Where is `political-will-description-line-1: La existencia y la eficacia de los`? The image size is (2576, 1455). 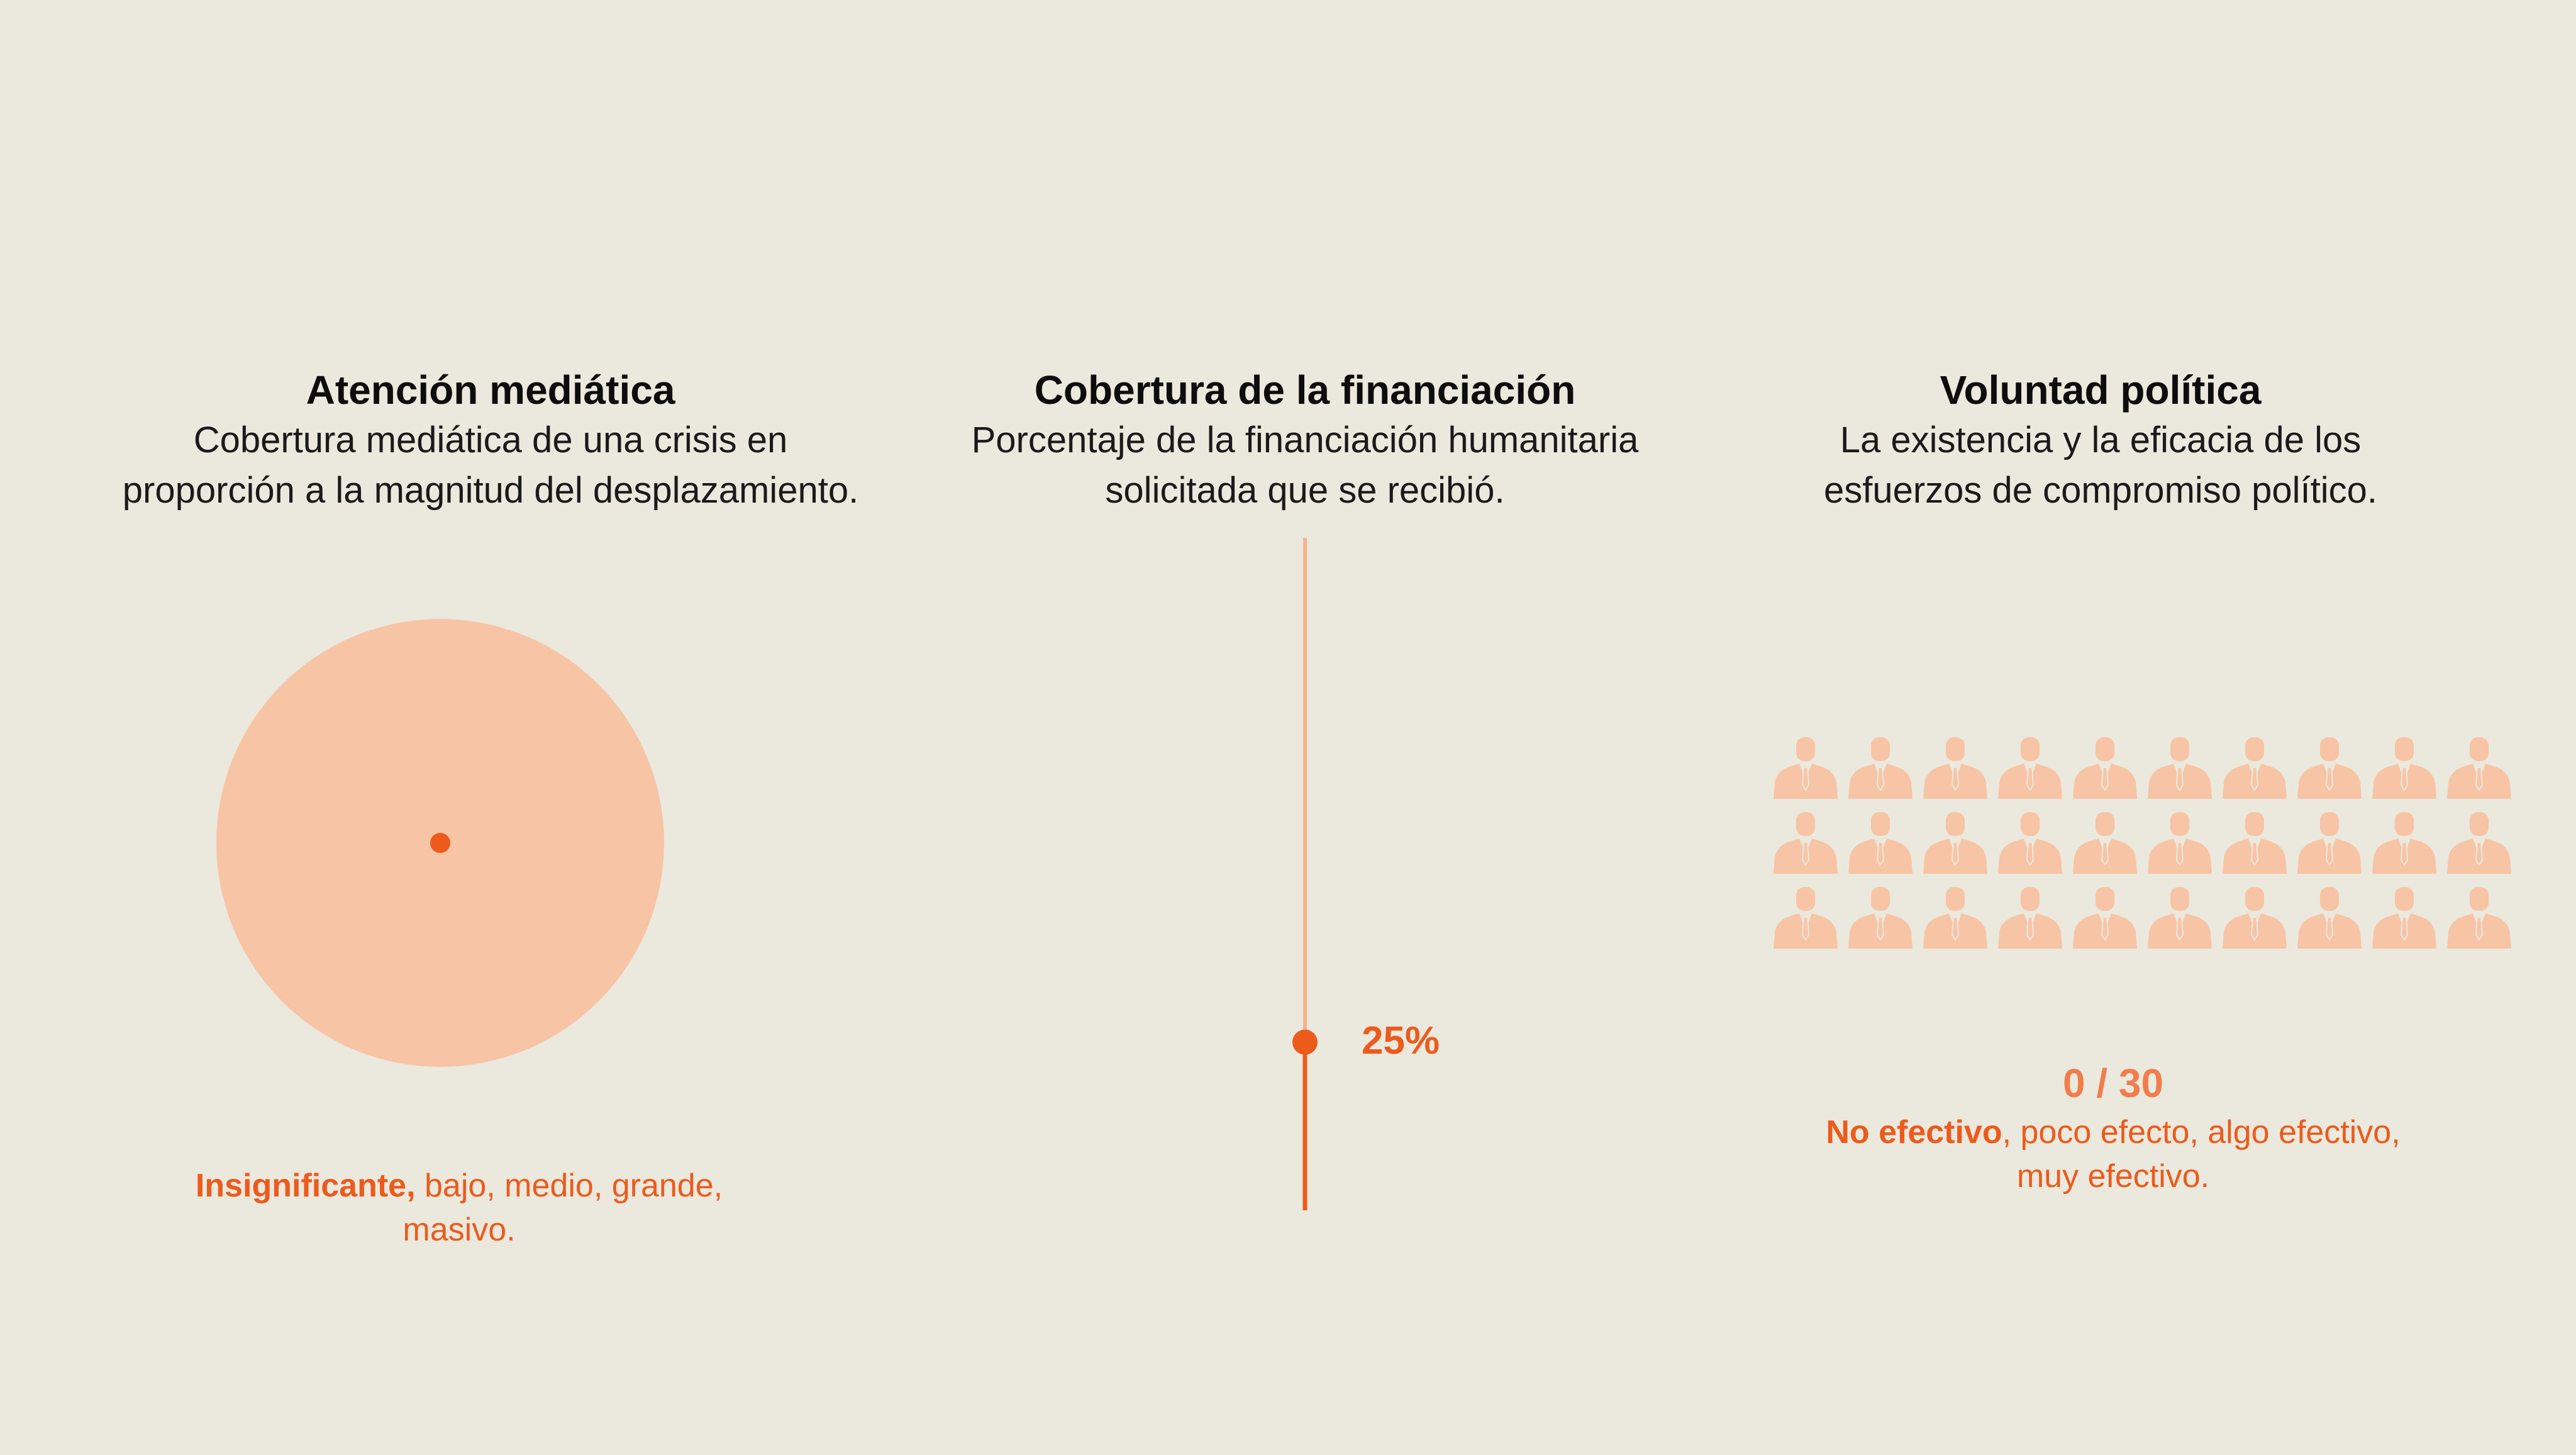
political-will-description-line-1: La existencia y la eficacia de los is located at coordinates (2101, 440).